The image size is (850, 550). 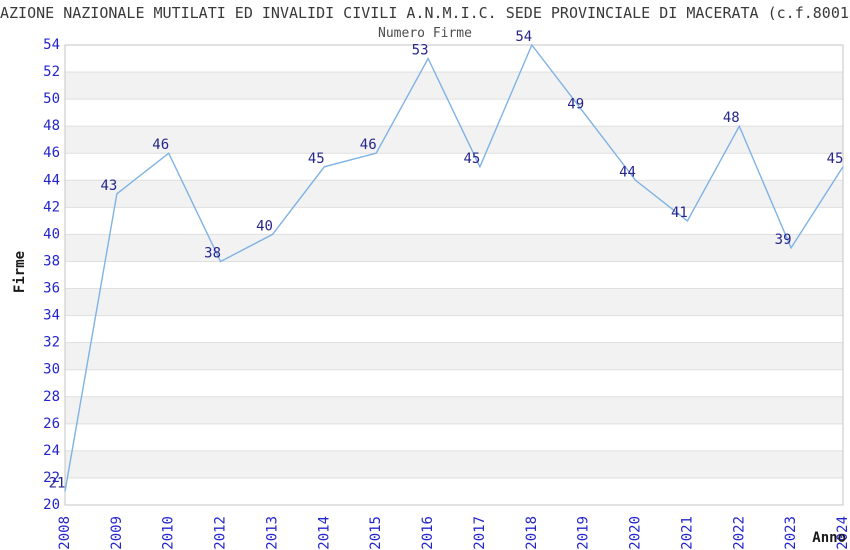 What do you see at coordinates (51, 207) in the screenshot?
I see `y-tick-label: 42` at bounding box center [51, 207].